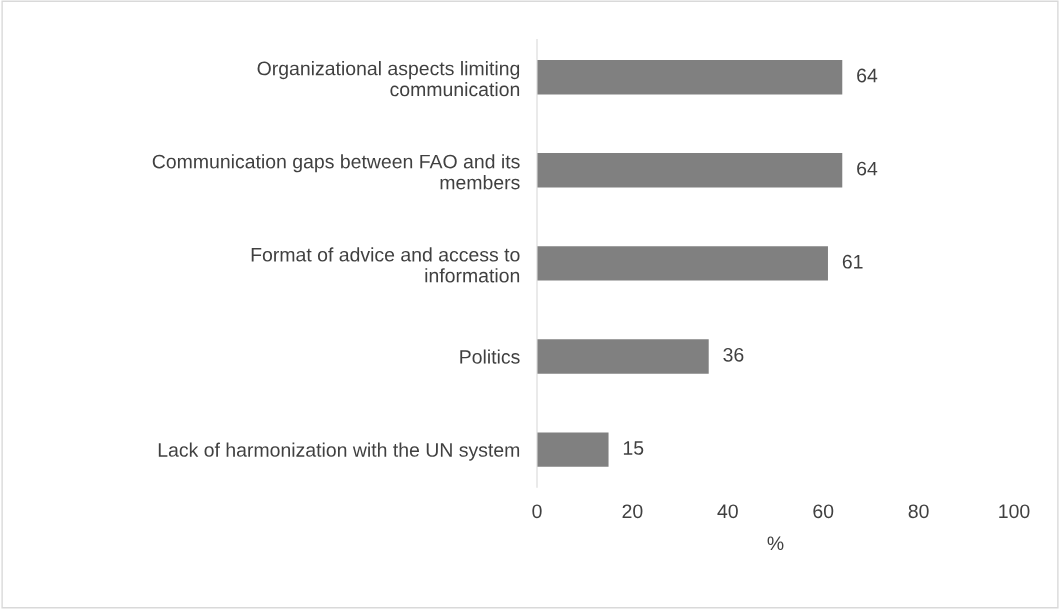  Describe the element at coordinates (823, 511) in the screenshot. I see `x-tick-label: 60` at that location.